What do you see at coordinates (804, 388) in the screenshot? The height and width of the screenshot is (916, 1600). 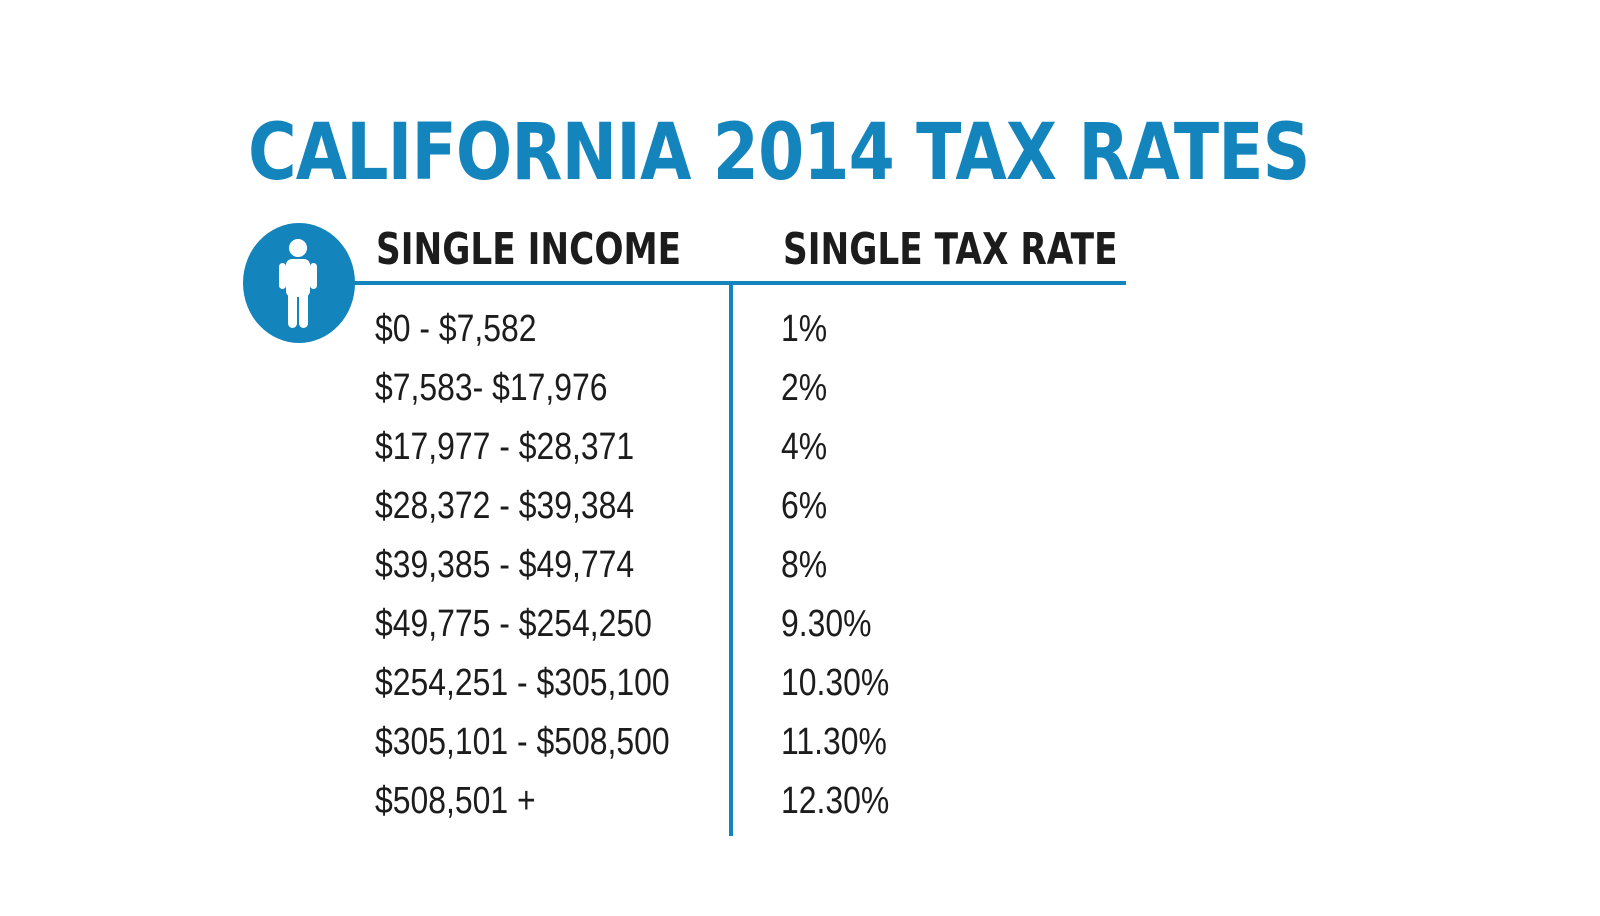 I see `tax-rate-cell: 2%` at bounding box center [804, 388].